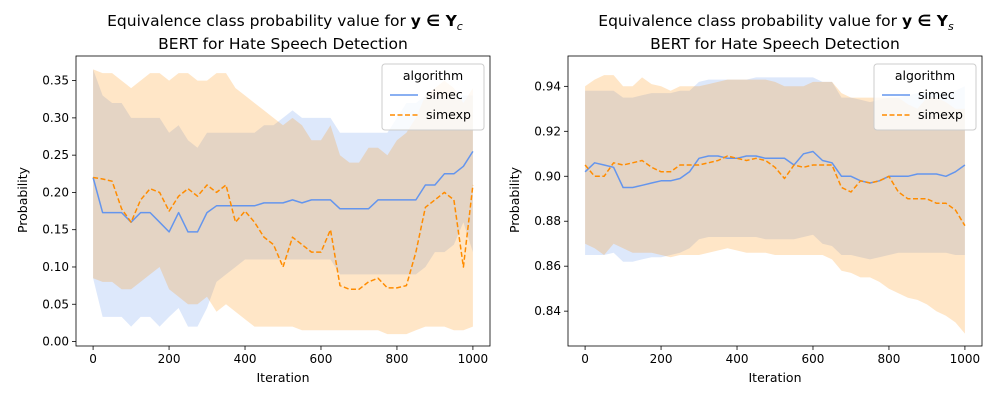 The width and height of the screenshot is (1000, 404). Describe the element at coordinates (55, 342) in the screenshot. I see `y-tick-label: 0.00` at that location.